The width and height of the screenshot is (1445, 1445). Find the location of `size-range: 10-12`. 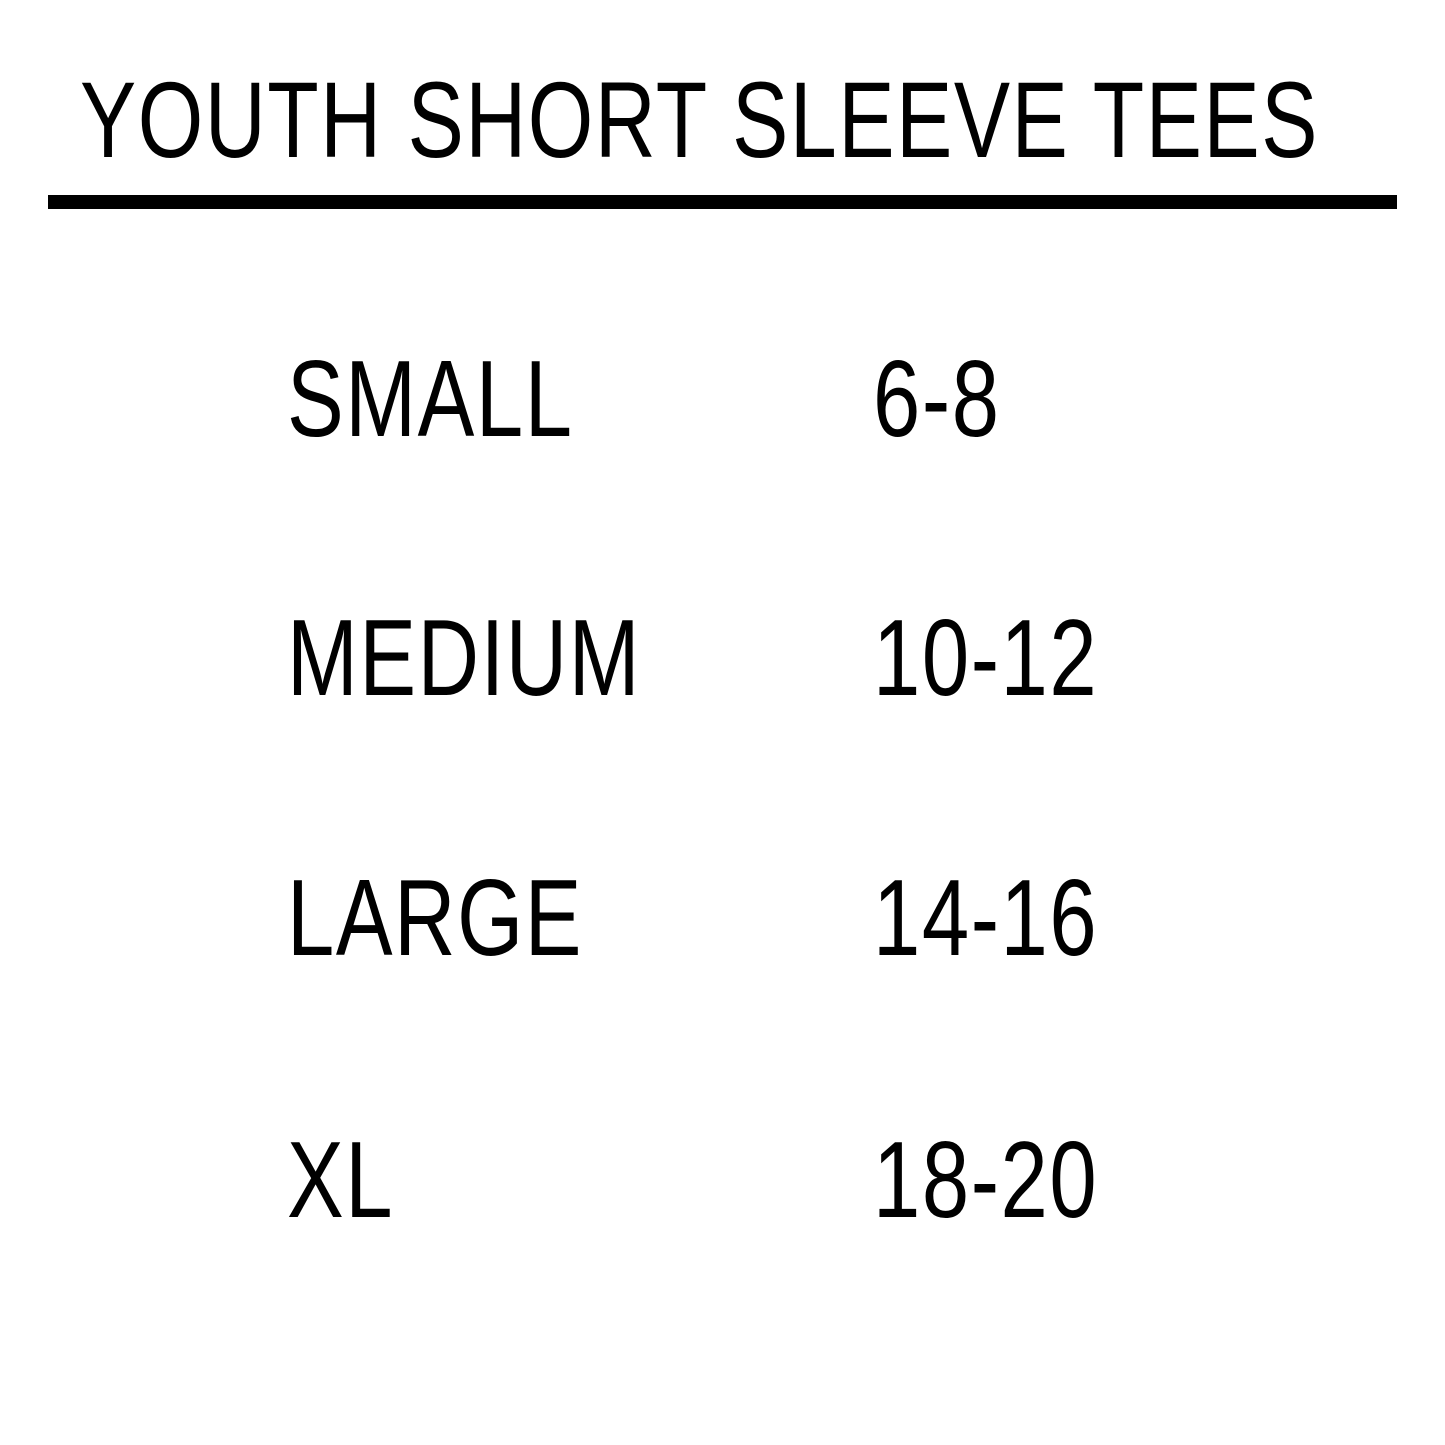

size-range: 10-12 is located at coordinates (986, 658).